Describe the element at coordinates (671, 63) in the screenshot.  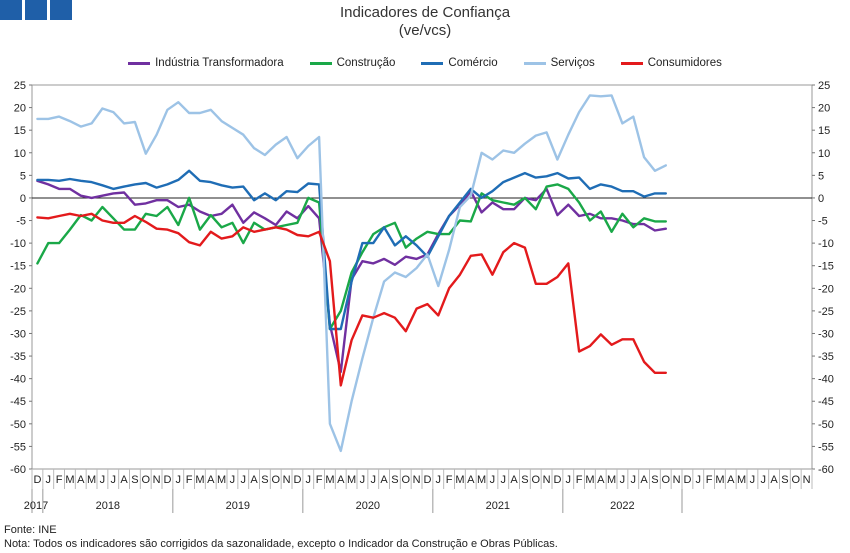
I see `legend-item-consumidores: Consumidores` at that location.